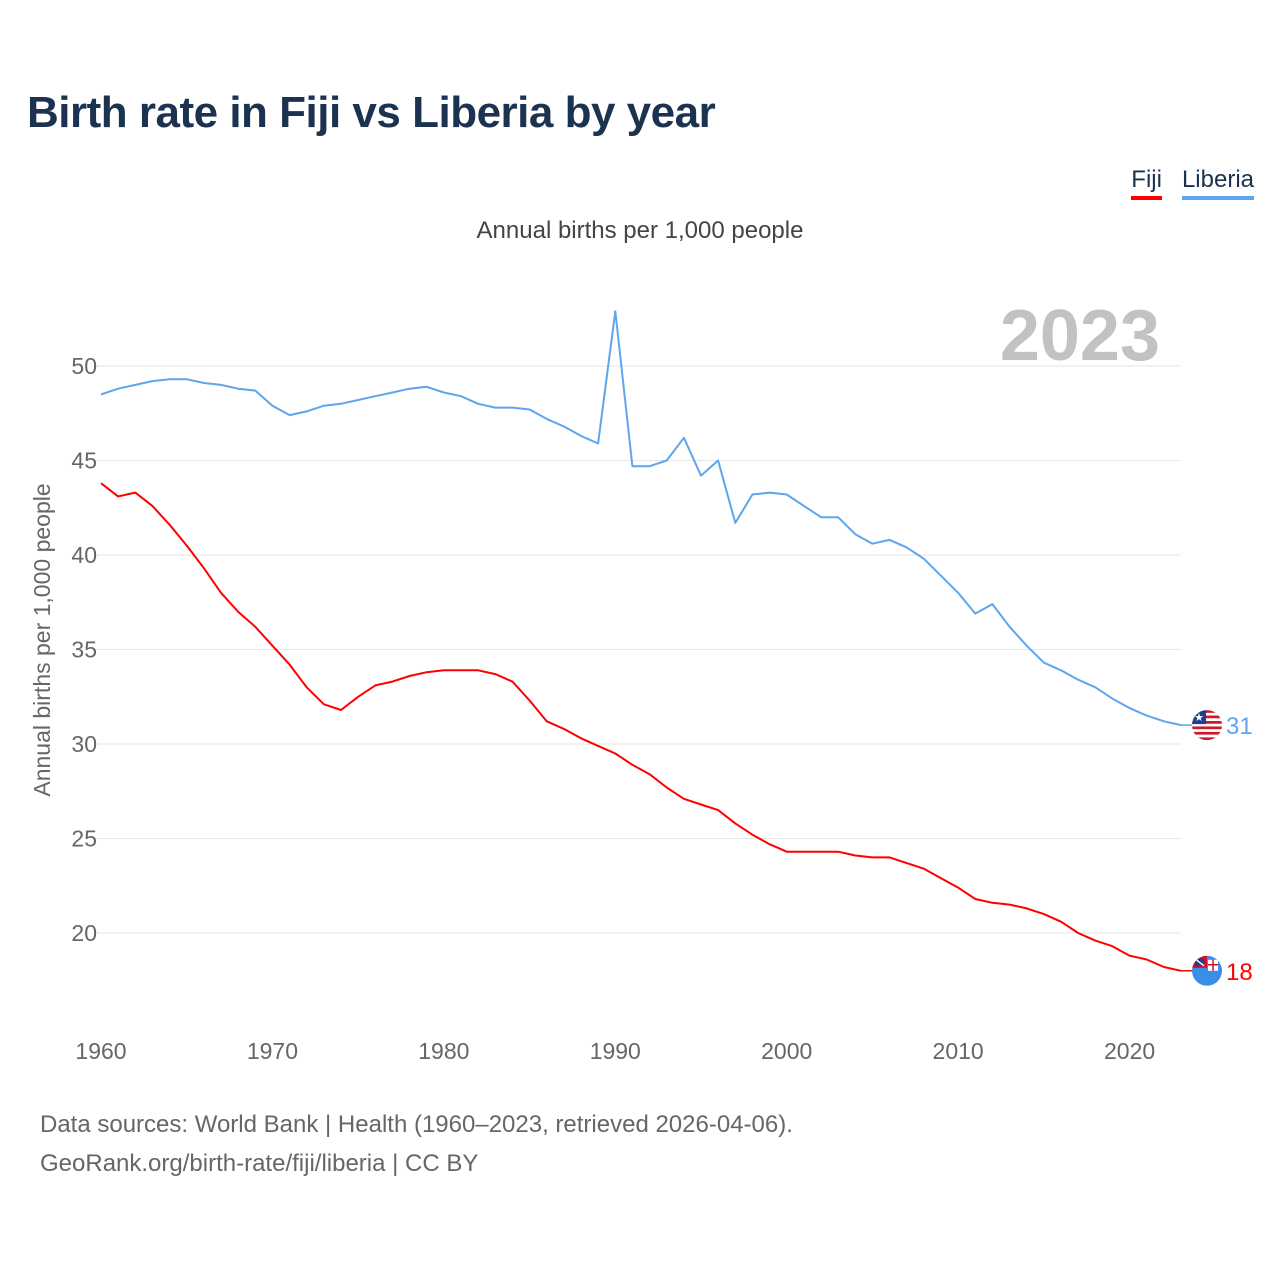  What do you see at coordinates (1146, 183) in the screenshot?
I see `legend-item-fiji: Fiji` at bounding box center [1146, 183].